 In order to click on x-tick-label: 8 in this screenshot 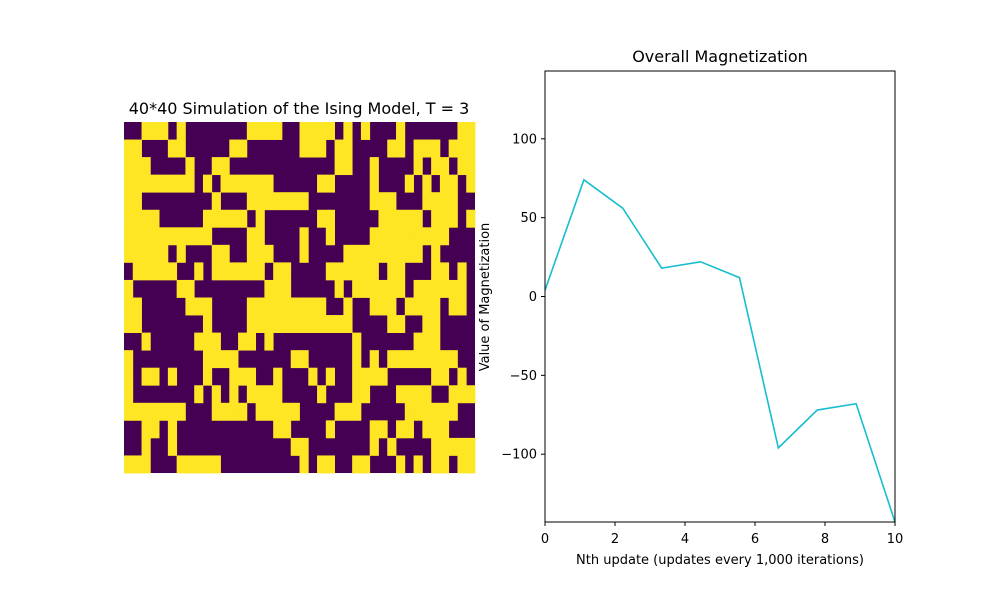, I will do `click(825, 539)`.